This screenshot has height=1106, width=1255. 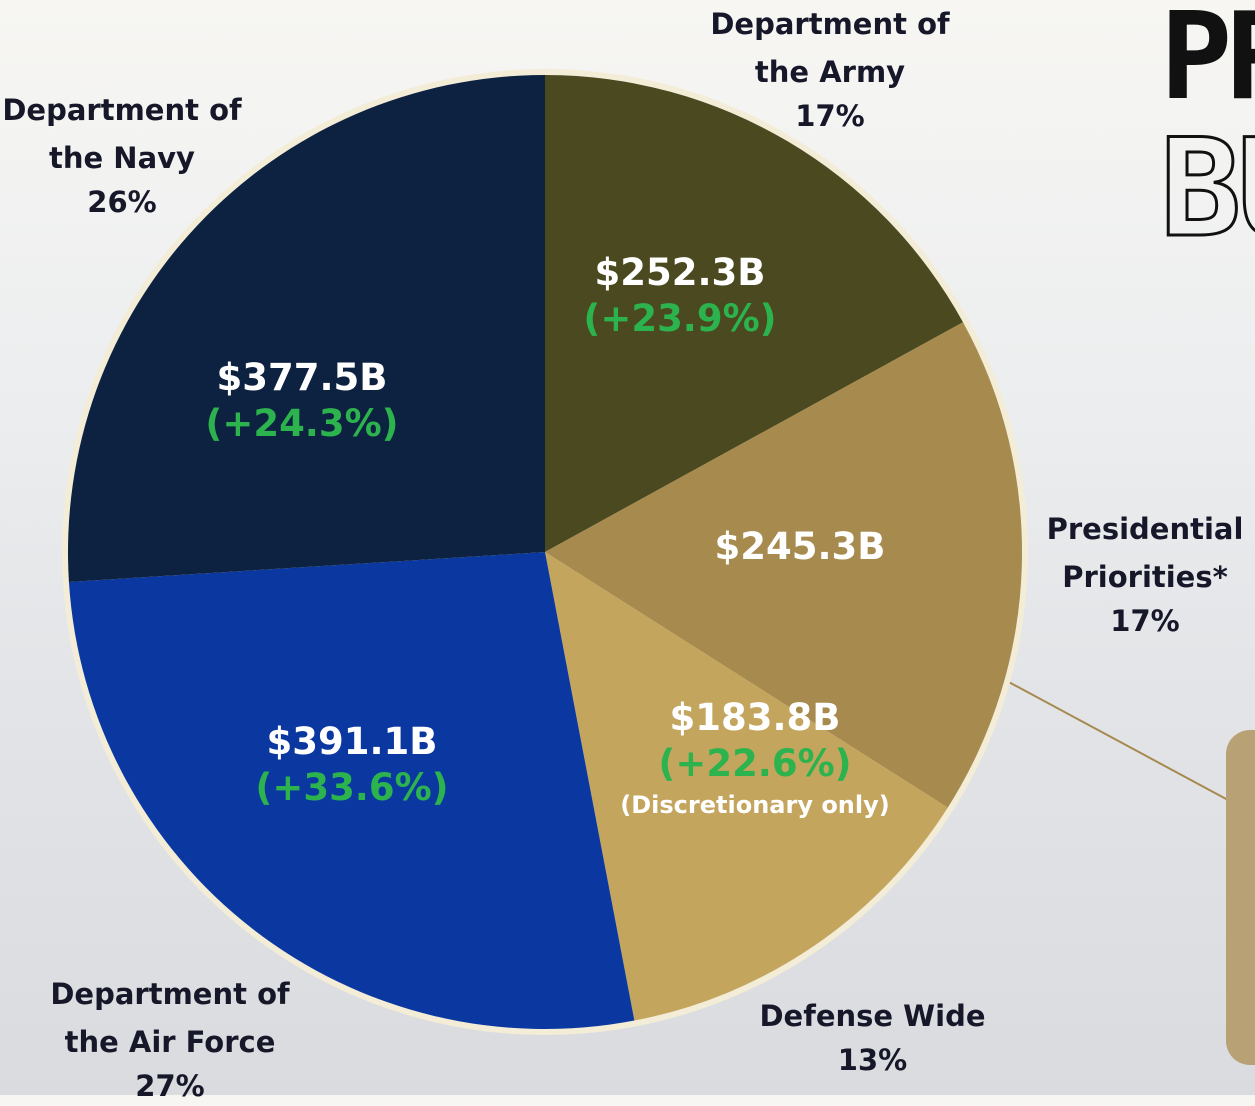 What do you see at coordinates (872, 1060) in the screenshot?
I see `value-label: 13%` at bounding box center [872, 1060].